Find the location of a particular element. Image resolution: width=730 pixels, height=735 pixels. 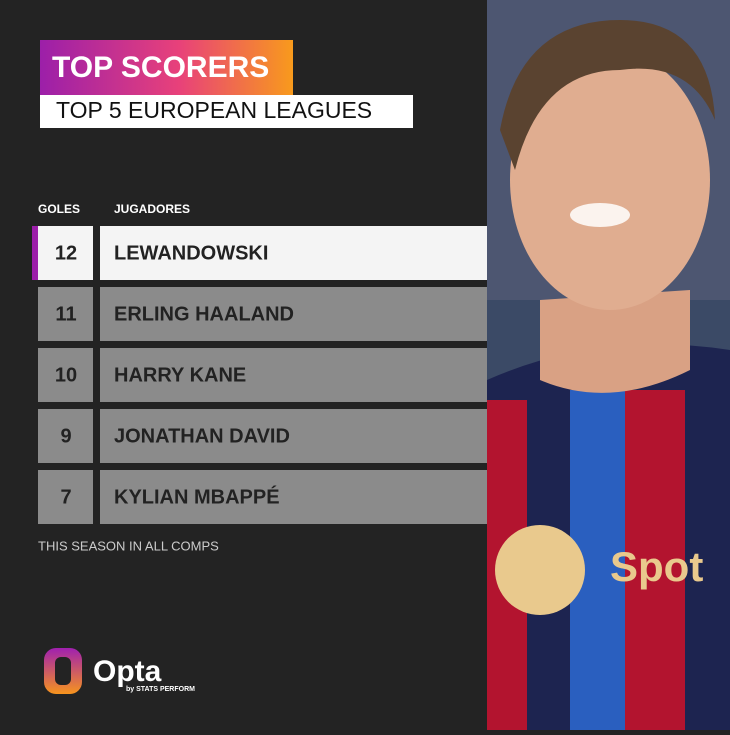

goals: 9 is located at coordinates (65, 436).